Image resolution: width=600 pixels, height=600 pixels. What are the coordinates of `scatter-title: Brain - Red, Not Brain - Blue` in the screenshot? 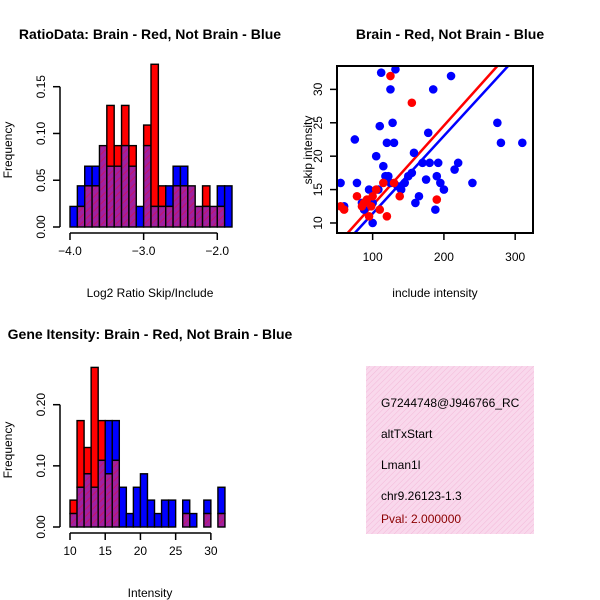 It's located at (450, 34).